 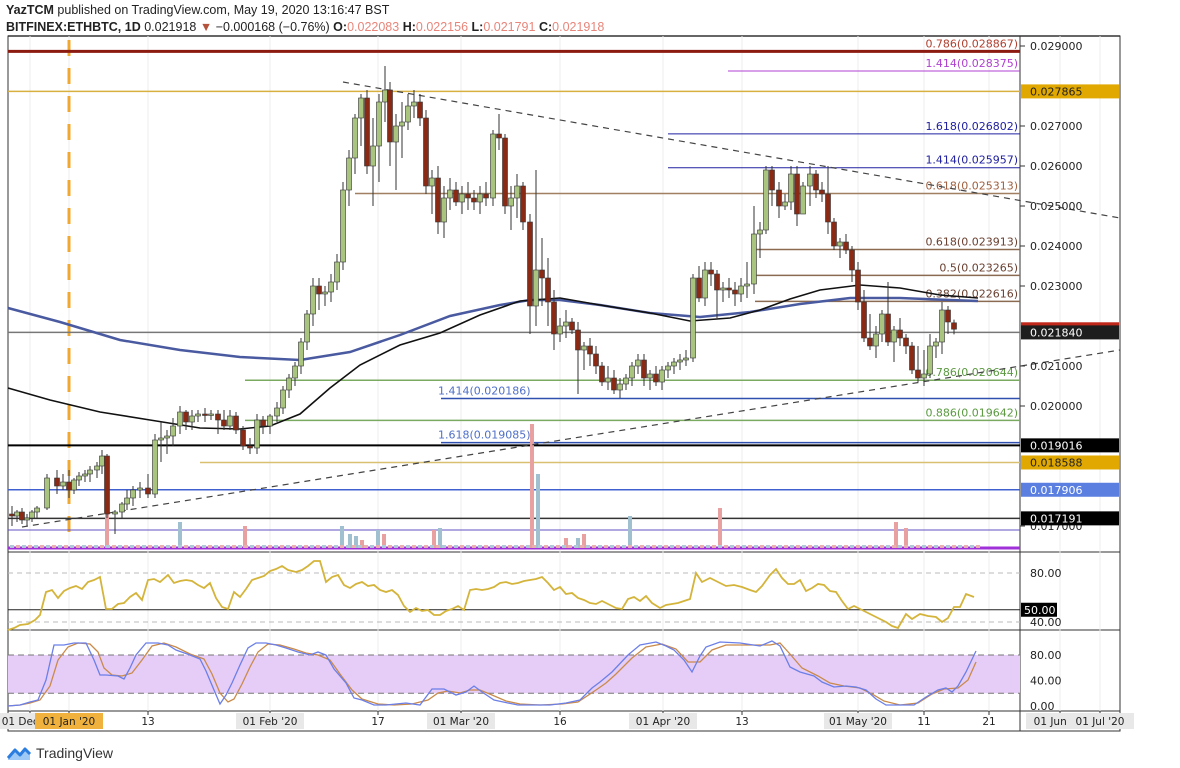 What do you see at coordinates (491, 595) in the screenshot?
I see `rsi-line` at bounding box center [491, 595].